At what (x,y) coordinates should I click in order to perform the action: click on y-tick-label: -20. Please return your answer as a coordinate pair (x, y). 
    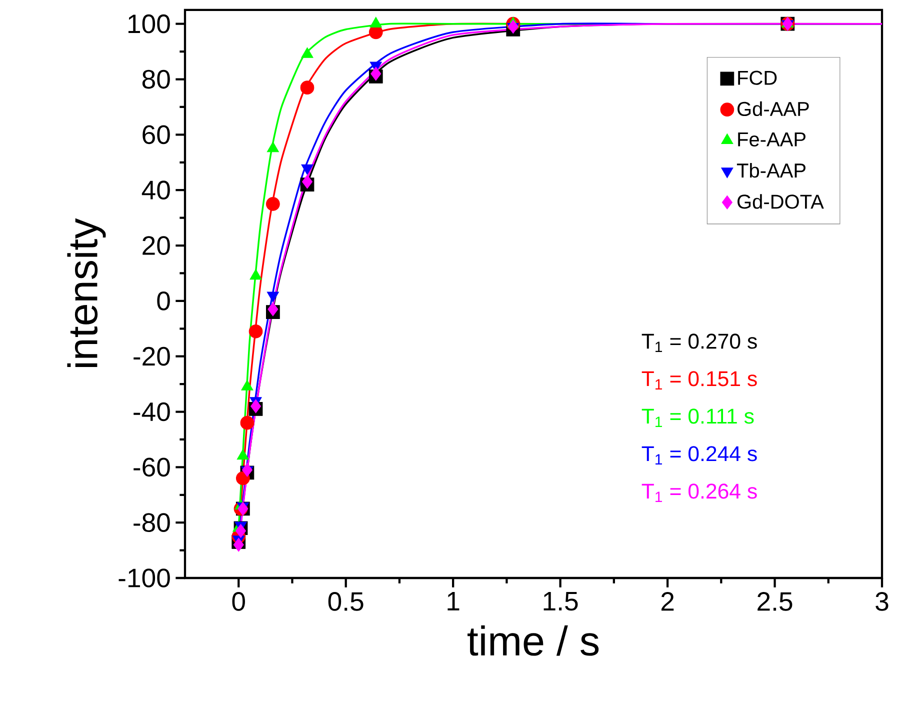
    Looking at the image, I should click on (152, 356).